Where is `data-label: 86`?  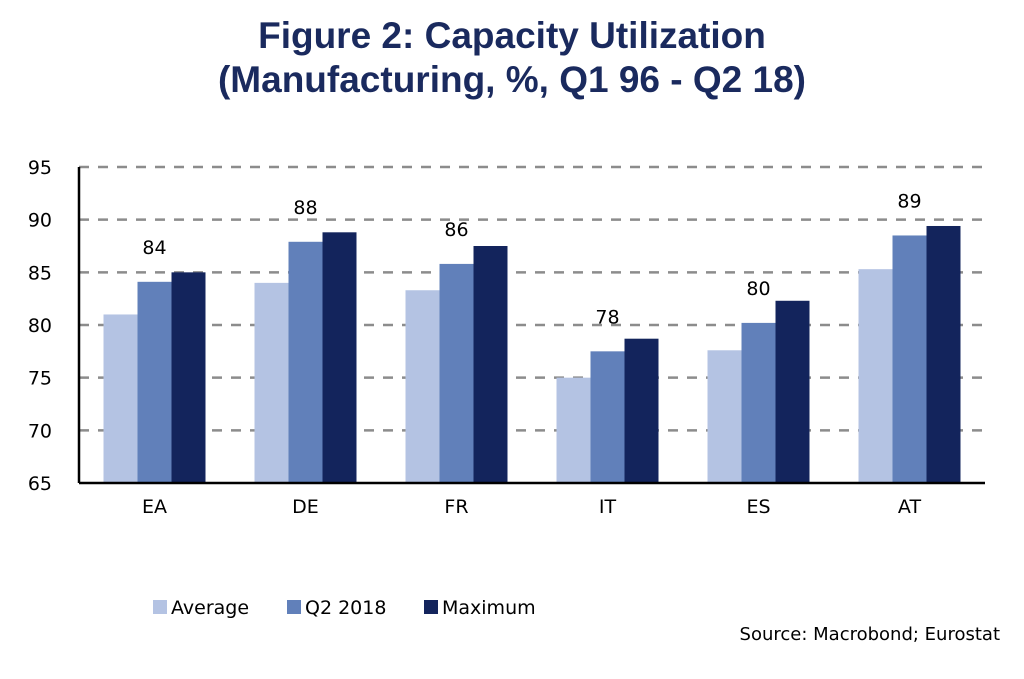
data-label: 86 is located at coordinates (456, 230).